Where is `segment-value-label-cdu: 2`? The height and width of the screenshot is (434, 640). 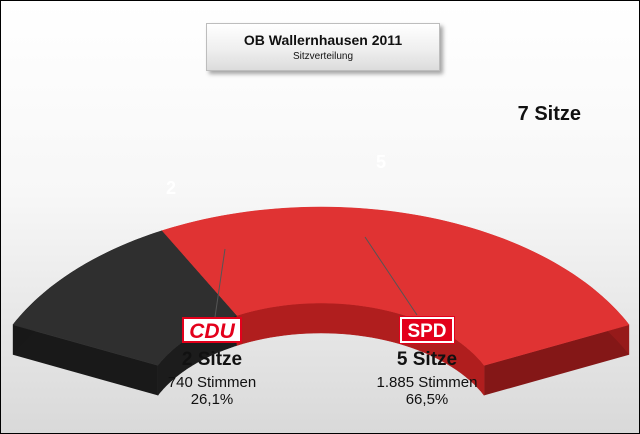
segment-value-label-cdu: 2 is located at coordinates (171, 188).